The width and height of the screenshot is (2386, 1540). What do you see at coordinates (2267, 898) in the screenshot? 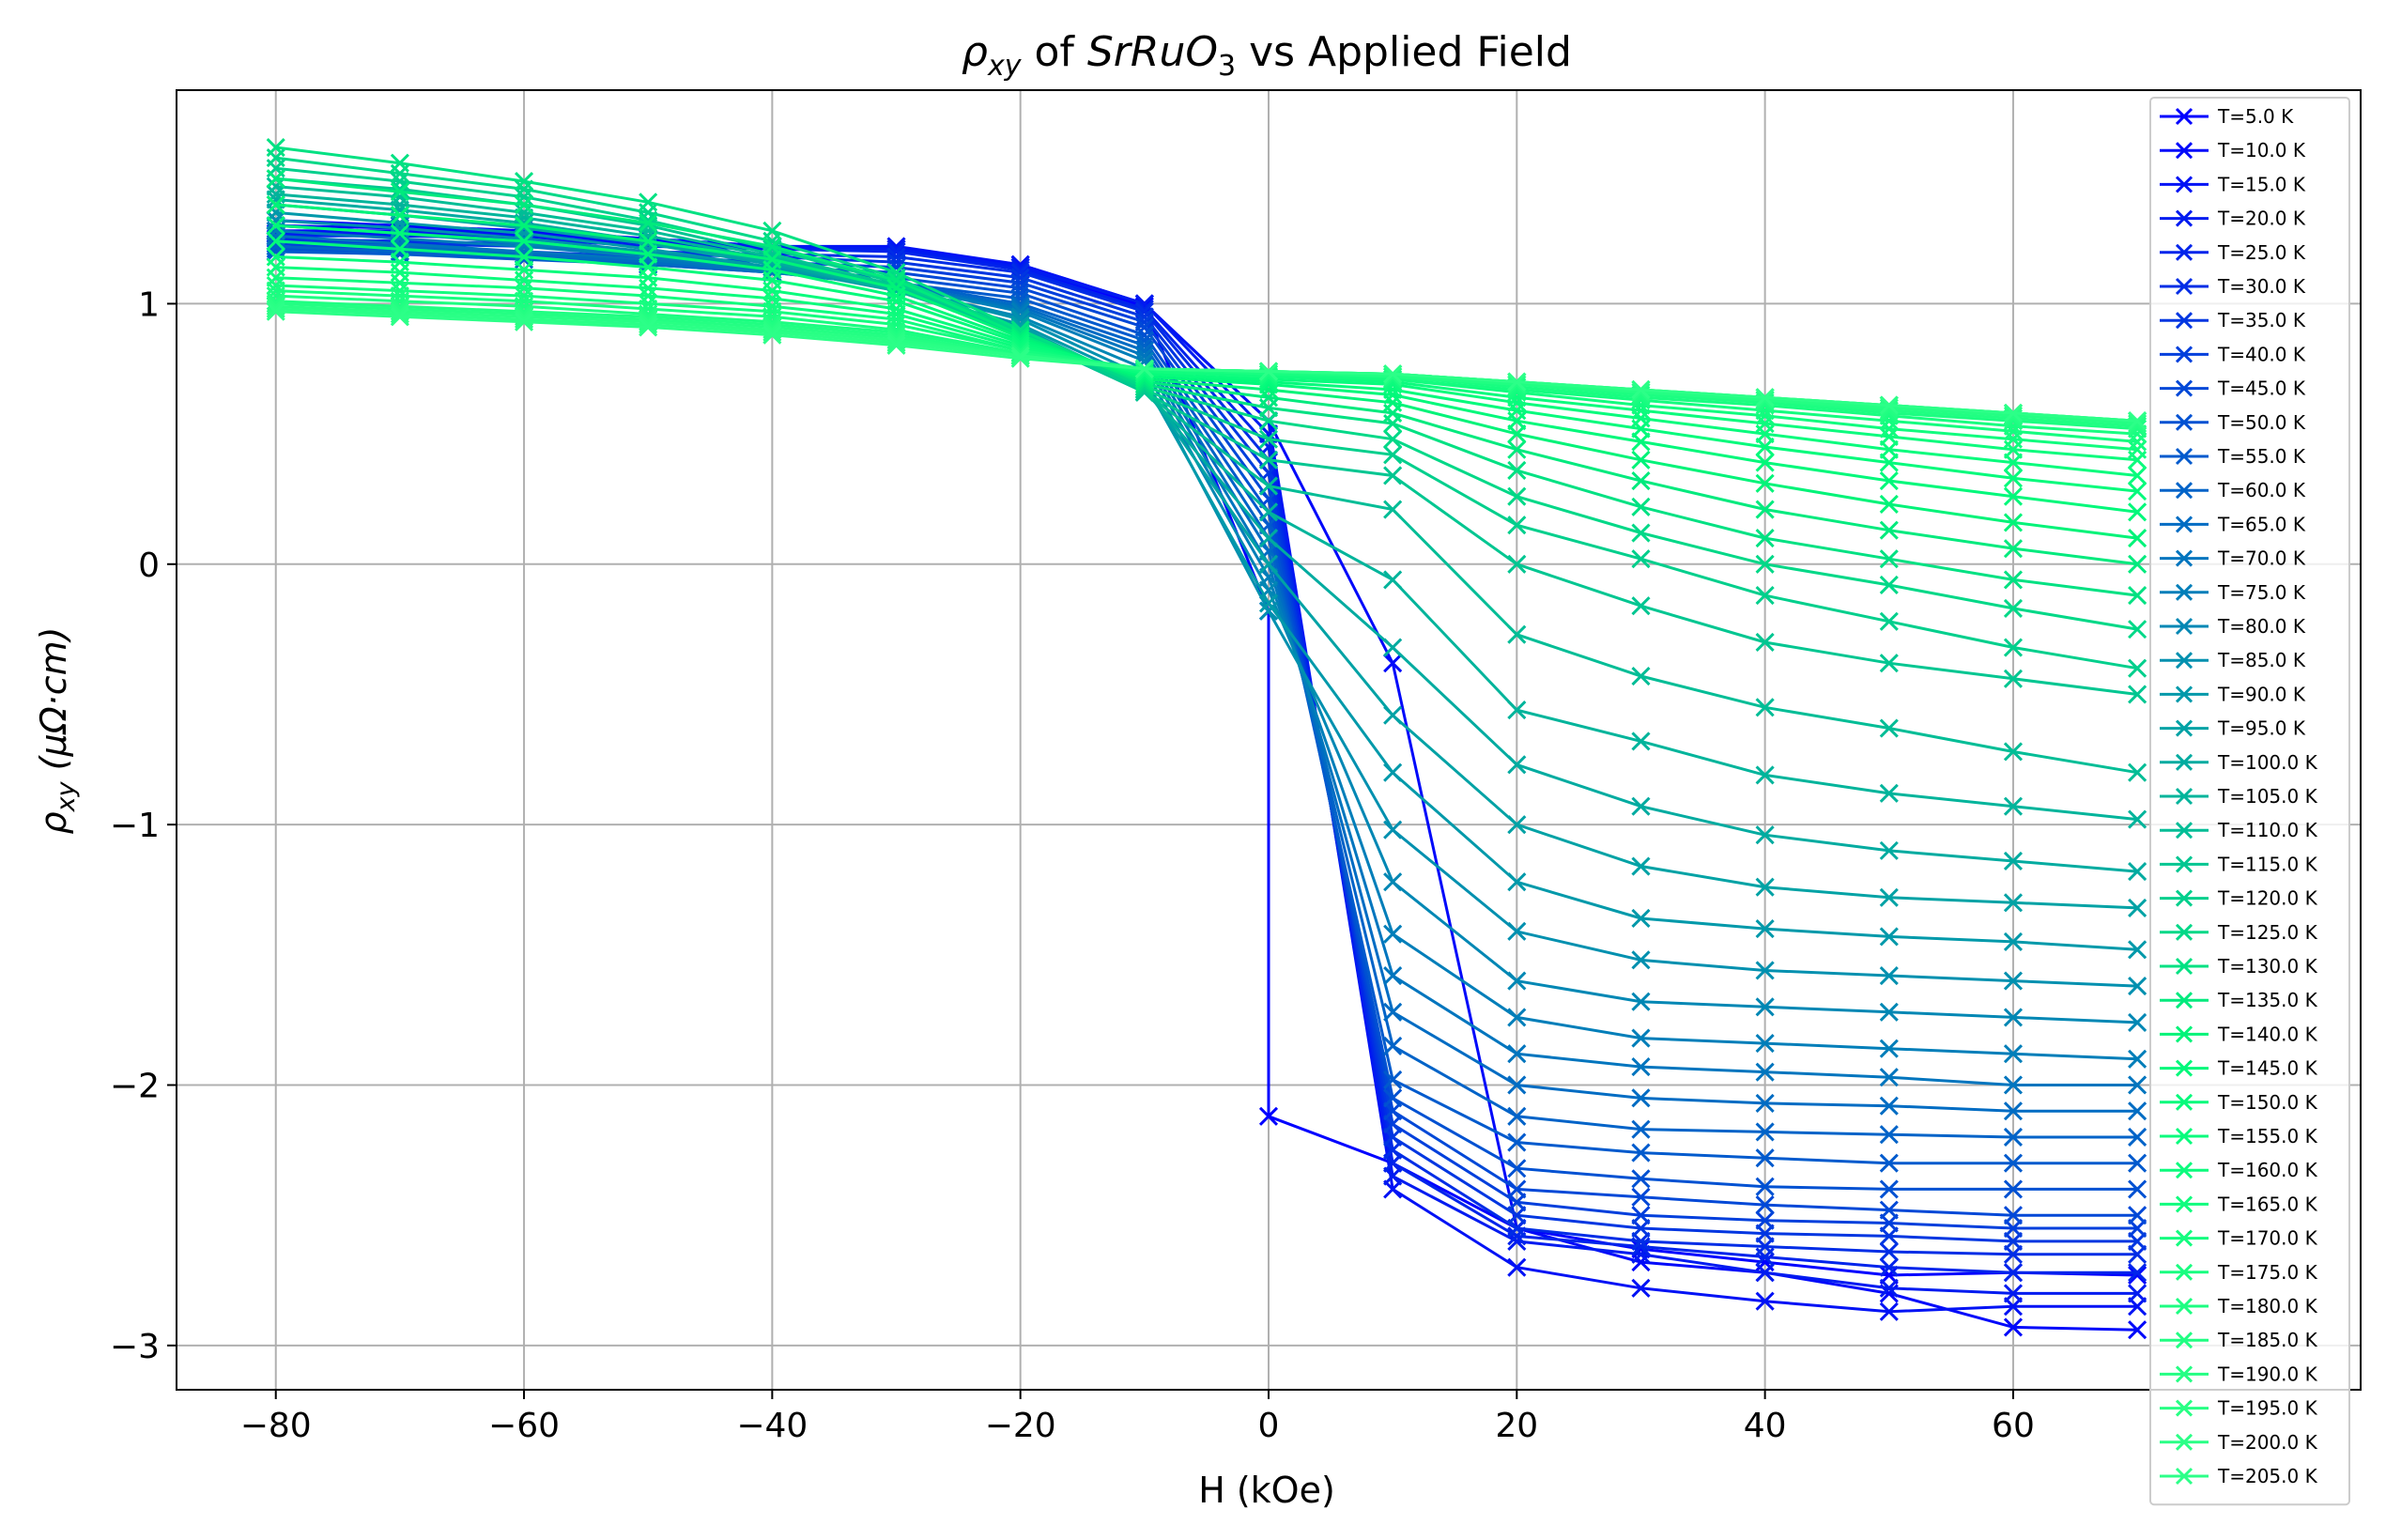
I see `legend-label: T=120.0 K` at bounding box center [2267, 898].